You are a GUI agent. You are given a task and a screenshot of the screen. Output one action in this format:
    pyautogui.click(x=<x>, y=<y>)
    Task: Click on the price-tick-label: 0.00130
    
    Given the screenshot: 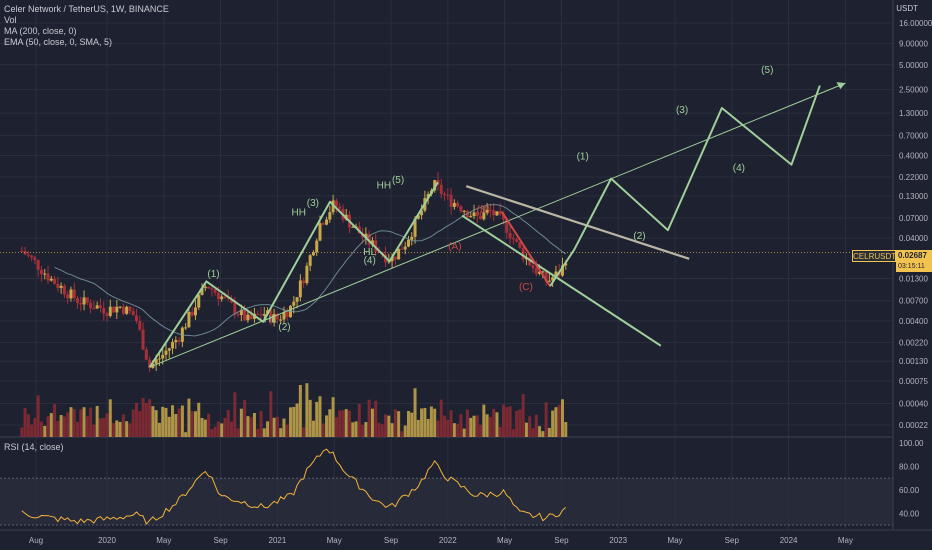 What is the action you would take?
    pyautogui.click(x=913, y=361)
    